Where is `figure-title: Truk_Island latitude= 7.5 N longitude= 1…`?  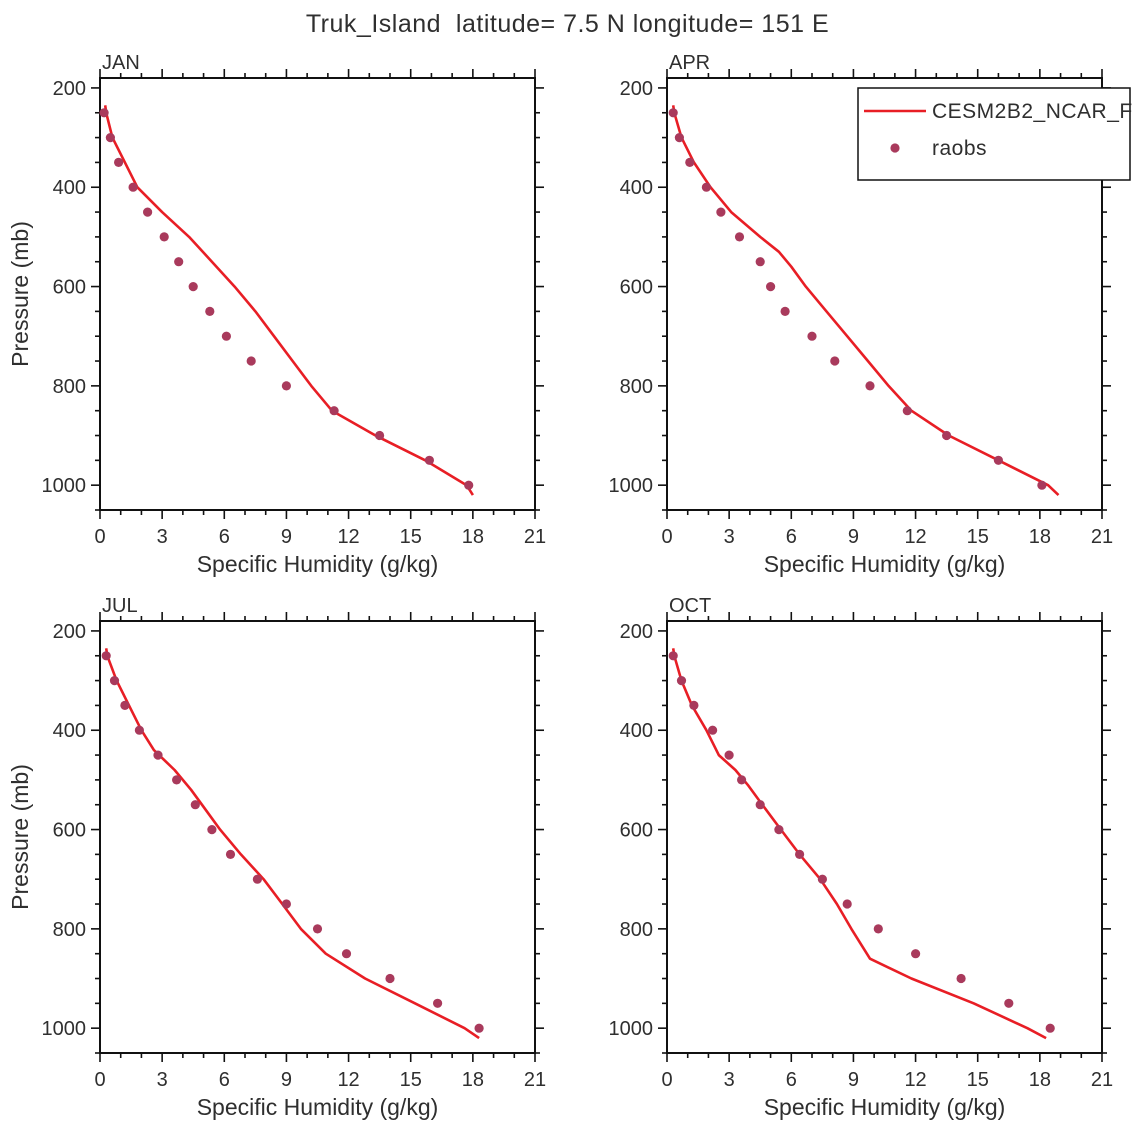 figure-title: Truk_Island latitude= 7.5 N longitude= 1… is located at coordinates (567, 24).